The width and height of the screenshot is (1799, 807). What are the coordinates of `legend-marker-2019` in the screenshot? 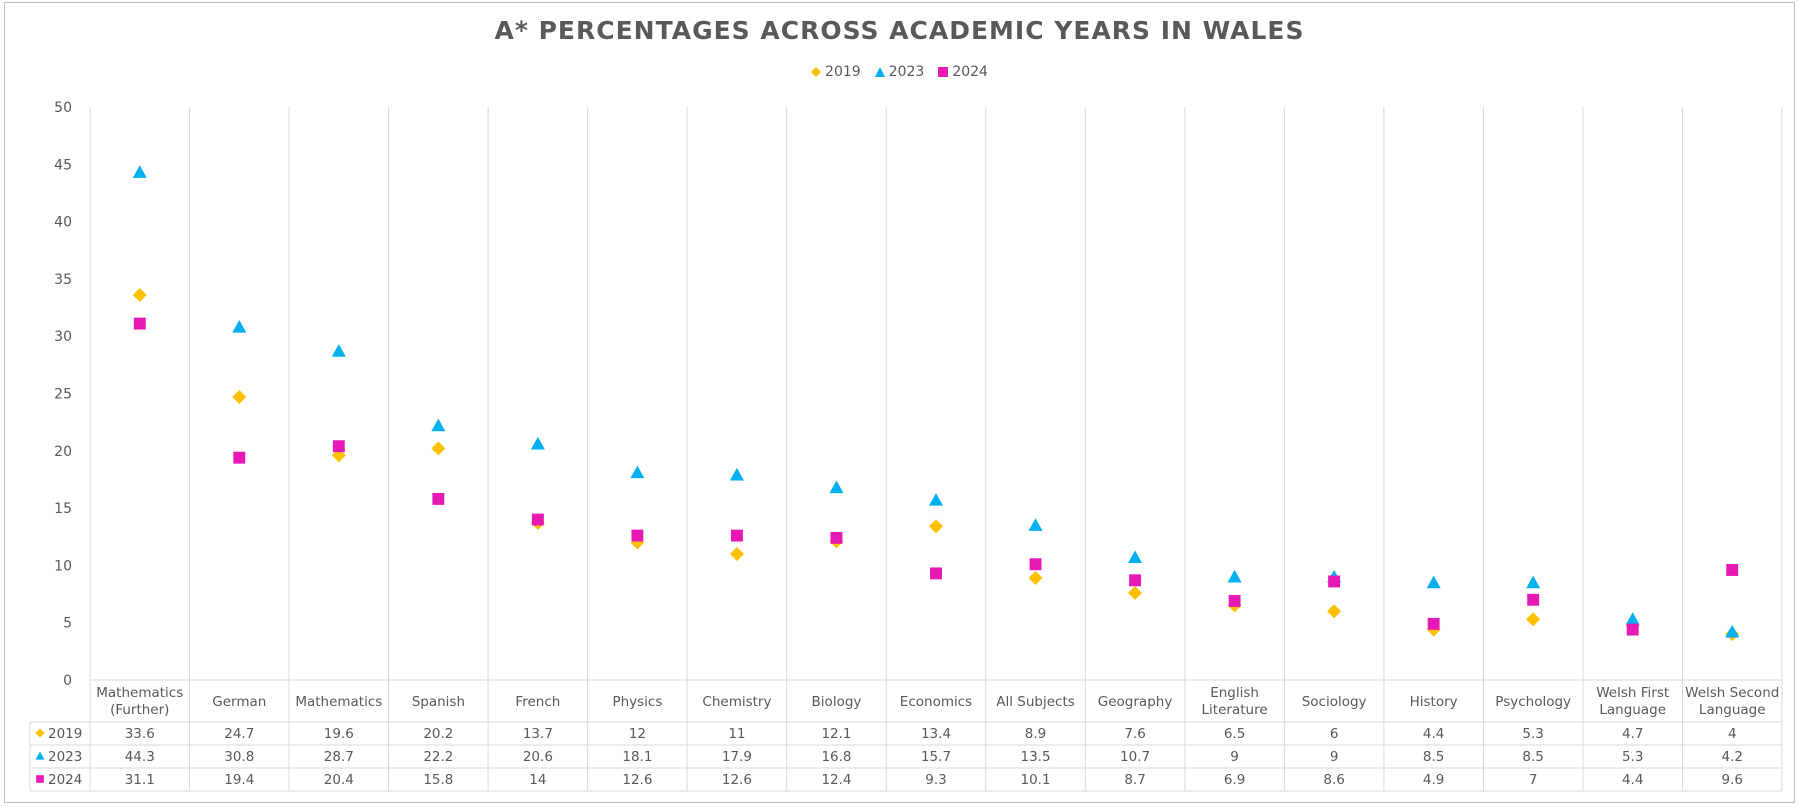 It's located at (816, 72).